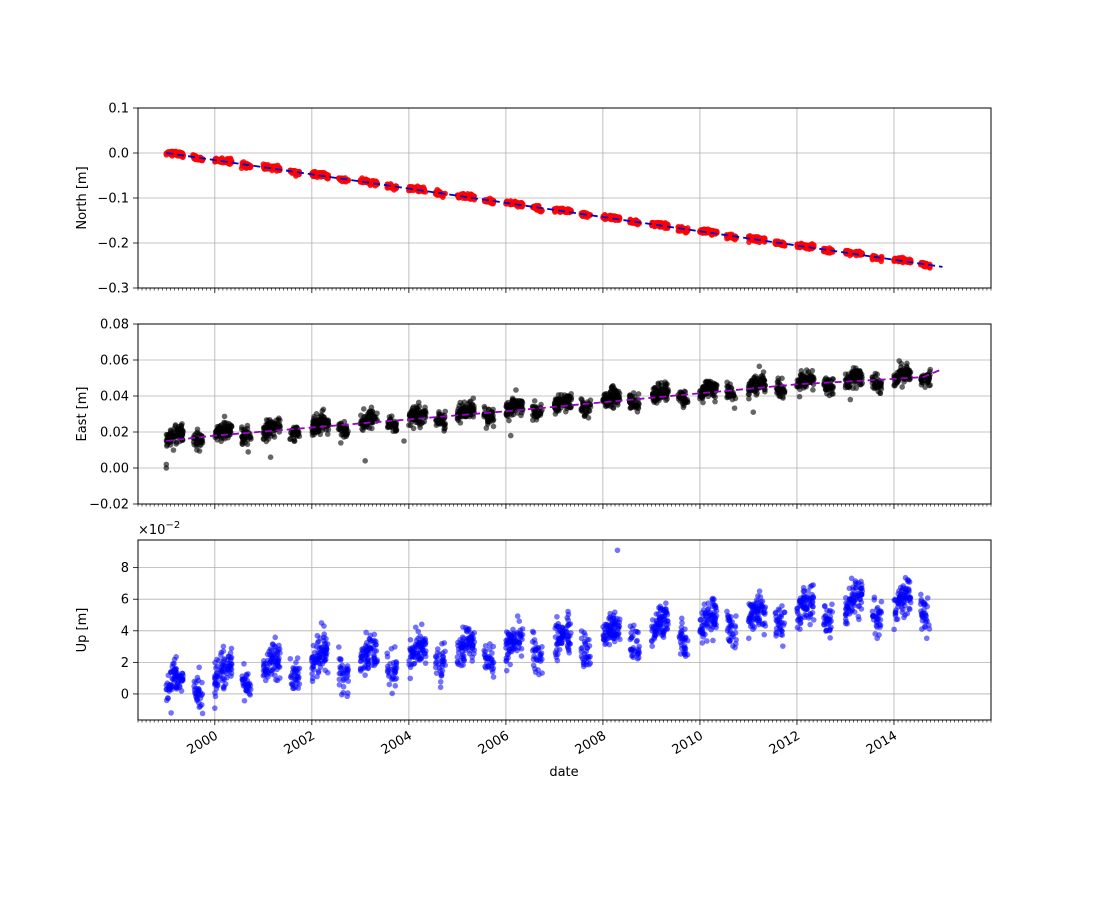 This screenshot has height=900, width=1100. What do you see at coordinates (125, 694) in the screenshot?
I see `y-tick-label: 0` at bounding box center [125, 694].